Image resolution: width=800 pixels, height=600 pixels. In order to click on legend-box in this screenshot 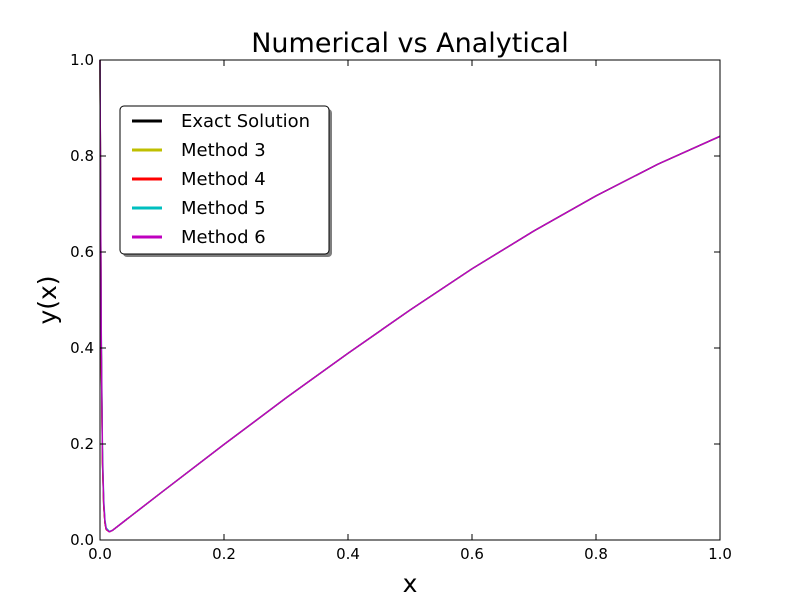, I will do `click(224, 180)`.